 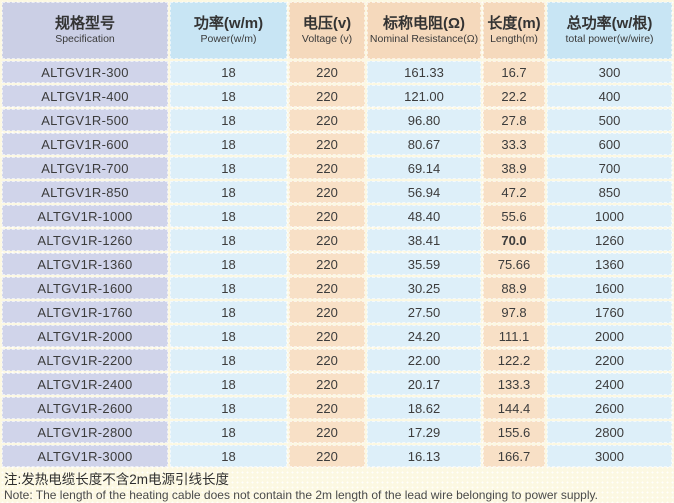 I want to click on header-voltage: 电压(v) Voltage (v), so click(x=327, y=30).